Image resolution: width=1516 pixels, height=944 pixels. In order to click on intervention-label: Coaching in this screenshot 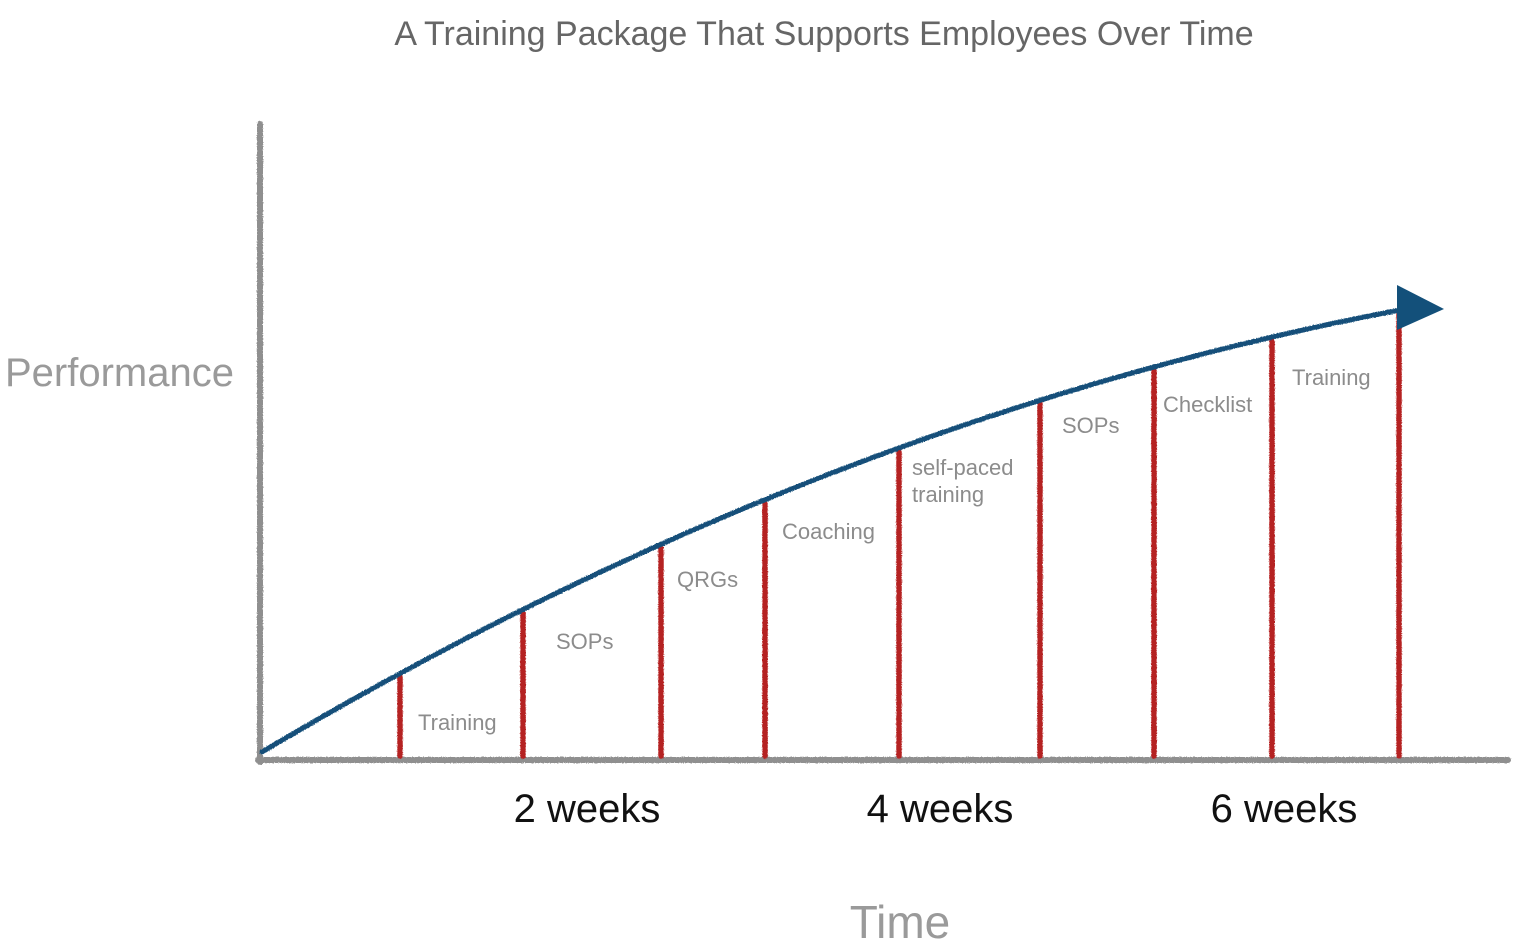, I will do `click(828, 531)`.